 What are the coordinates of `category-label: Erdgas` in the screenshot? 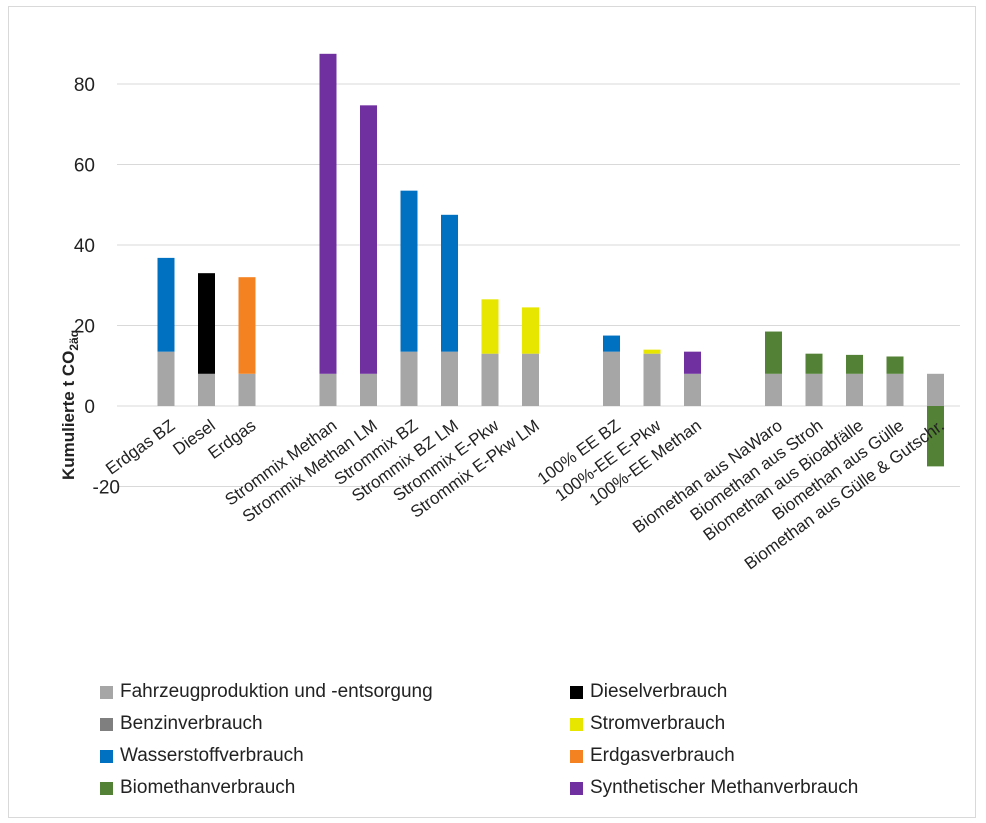 It's located at (232, 439).